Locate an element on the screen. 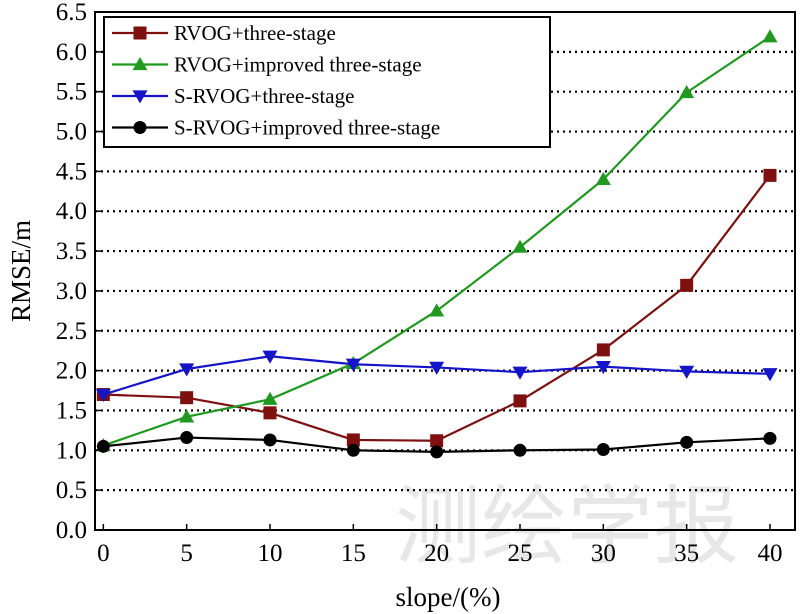  x-tick-label: 30 is located at coordinates (603, 553).